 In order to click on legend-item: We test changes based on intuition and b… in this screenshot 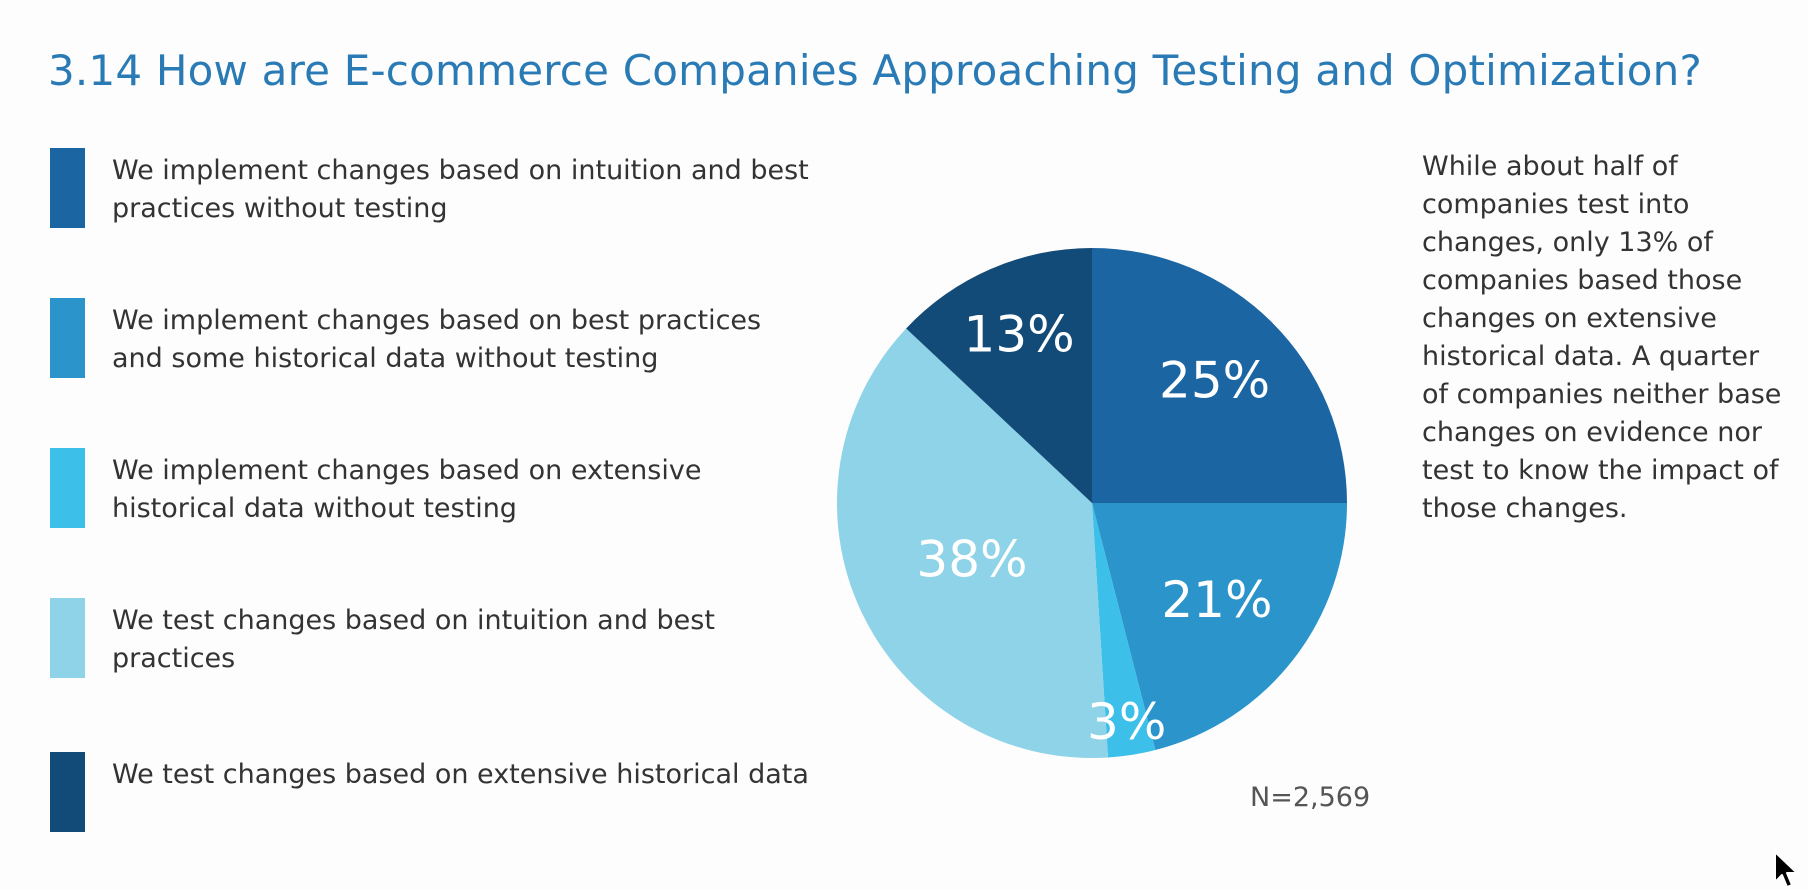, I will do `click(430, 638)`.